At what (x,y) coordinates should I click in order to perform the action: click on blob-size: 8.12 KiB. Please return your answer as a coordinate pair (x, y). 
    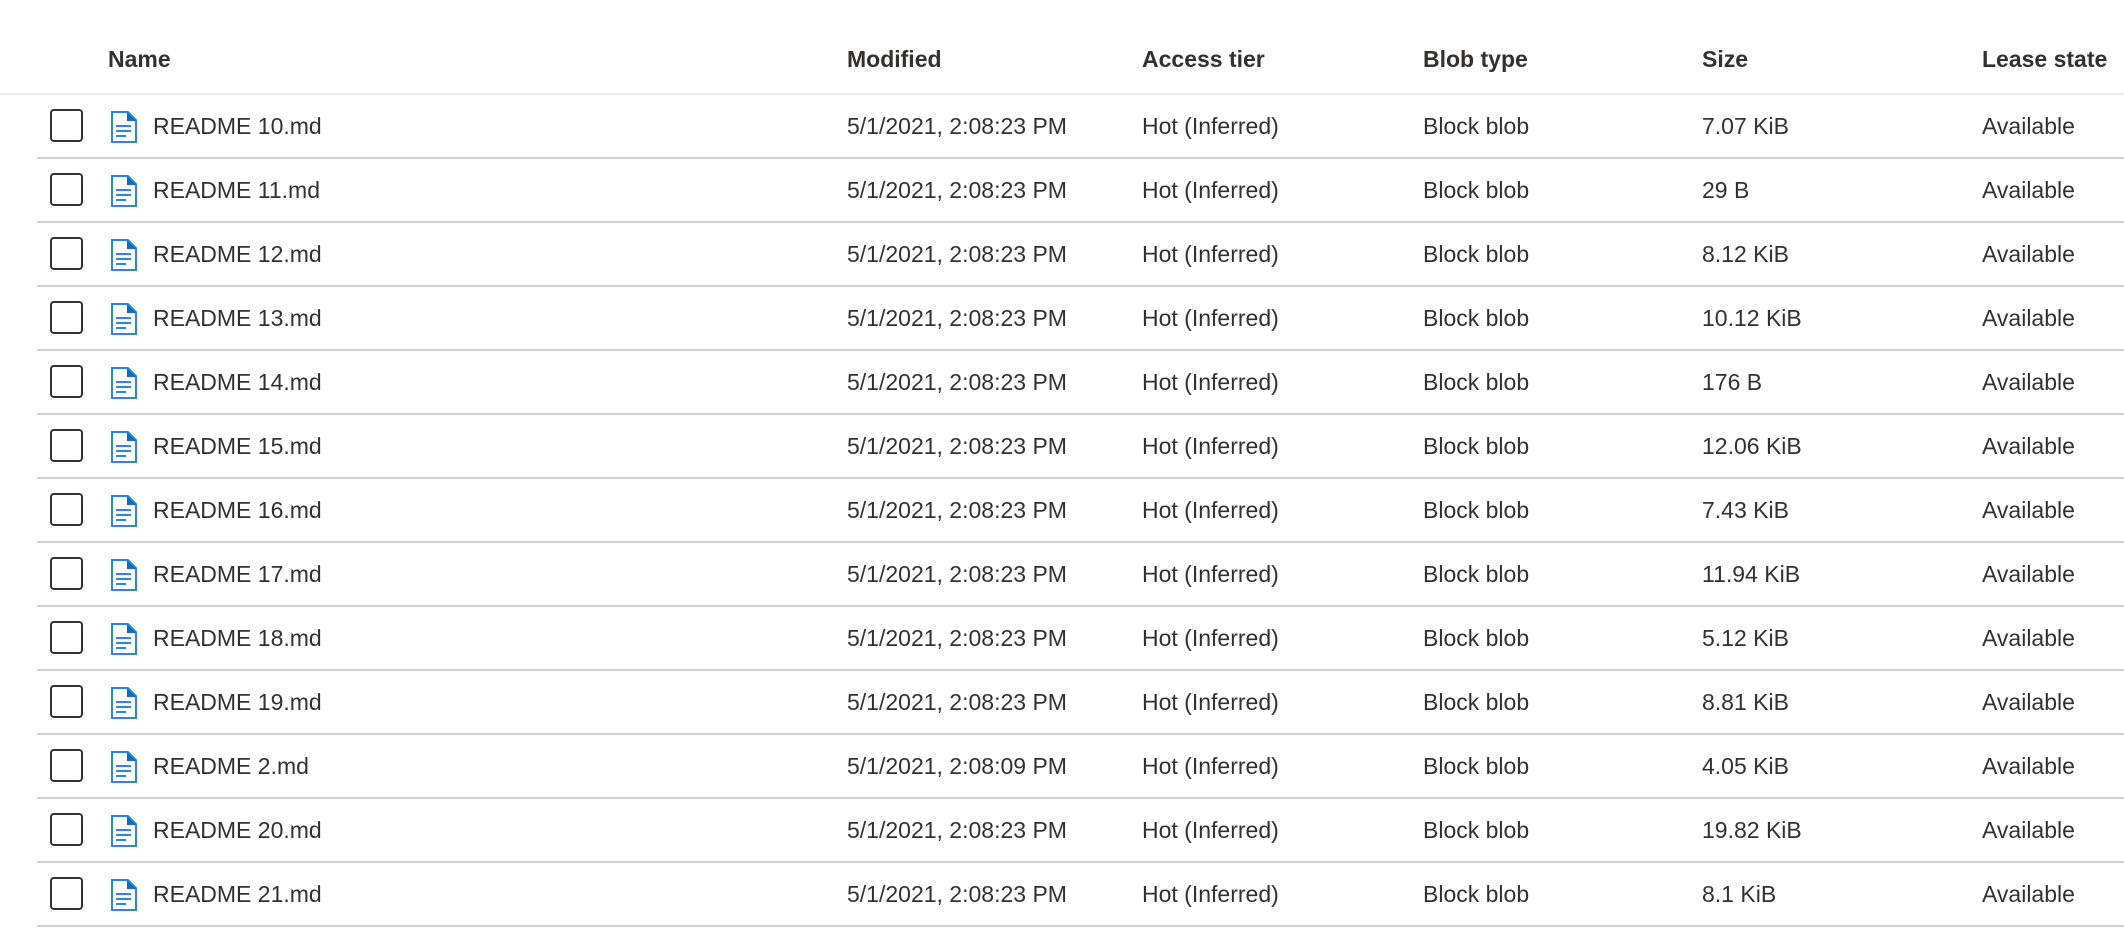
    Looking at the image, I should click on (1745, 254).